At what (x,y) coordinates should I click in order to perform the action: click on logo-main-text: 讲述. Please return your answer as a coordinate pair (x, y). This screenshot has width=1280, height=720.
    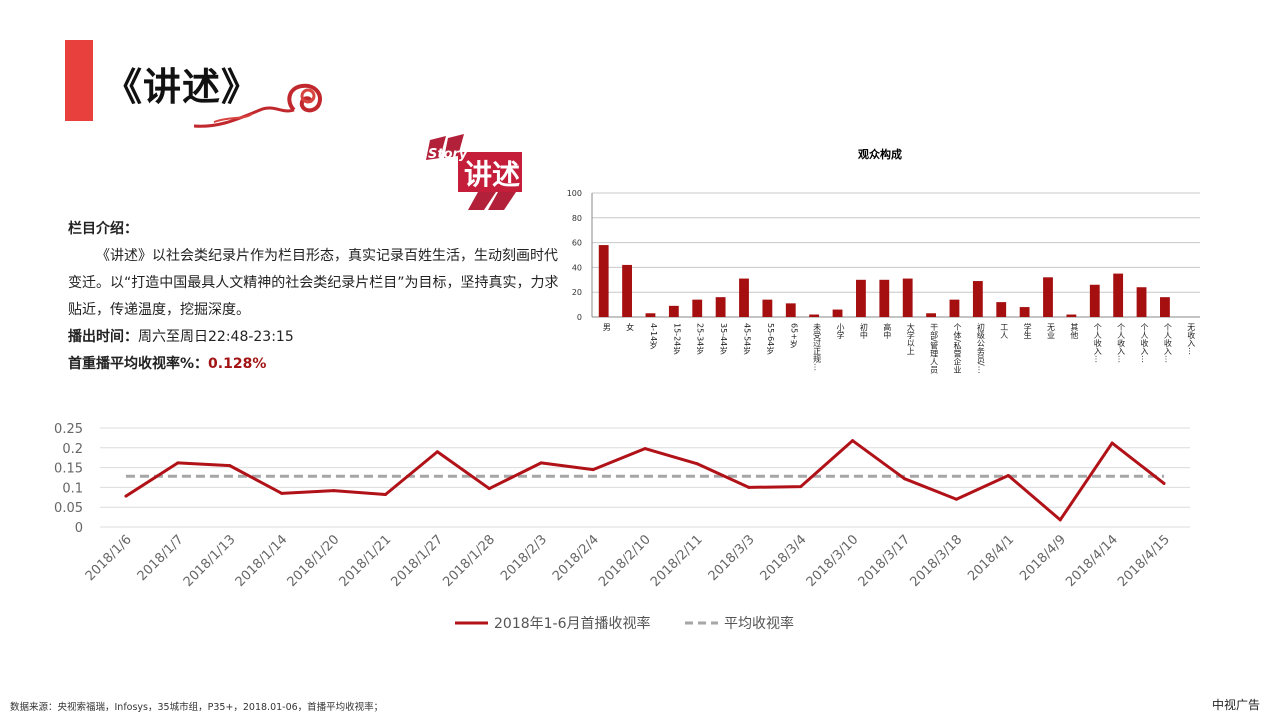
    Looking at the image, I should click on (492, 174).